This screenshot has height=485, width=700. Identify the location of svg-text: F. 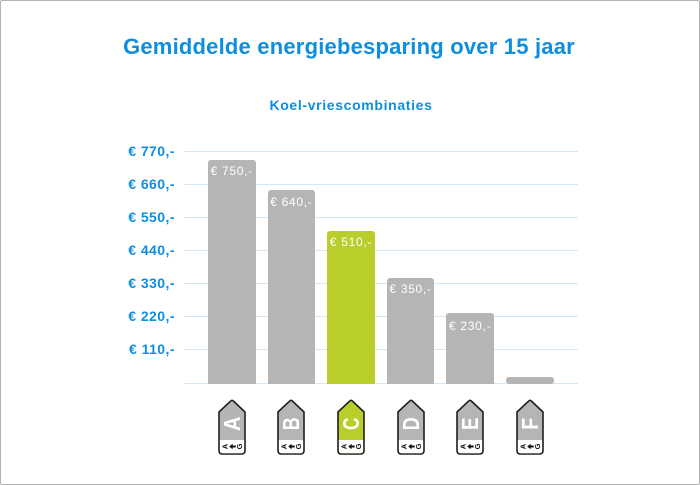
(530, 423).